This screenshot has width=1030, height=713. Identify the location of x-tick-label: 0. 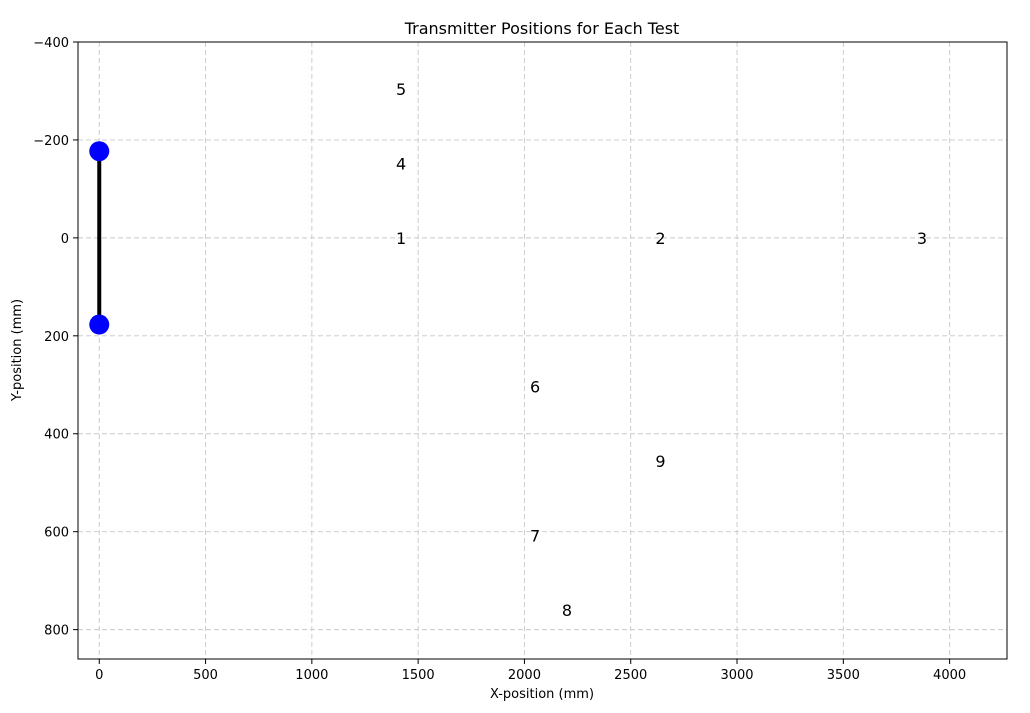
(99, 675).